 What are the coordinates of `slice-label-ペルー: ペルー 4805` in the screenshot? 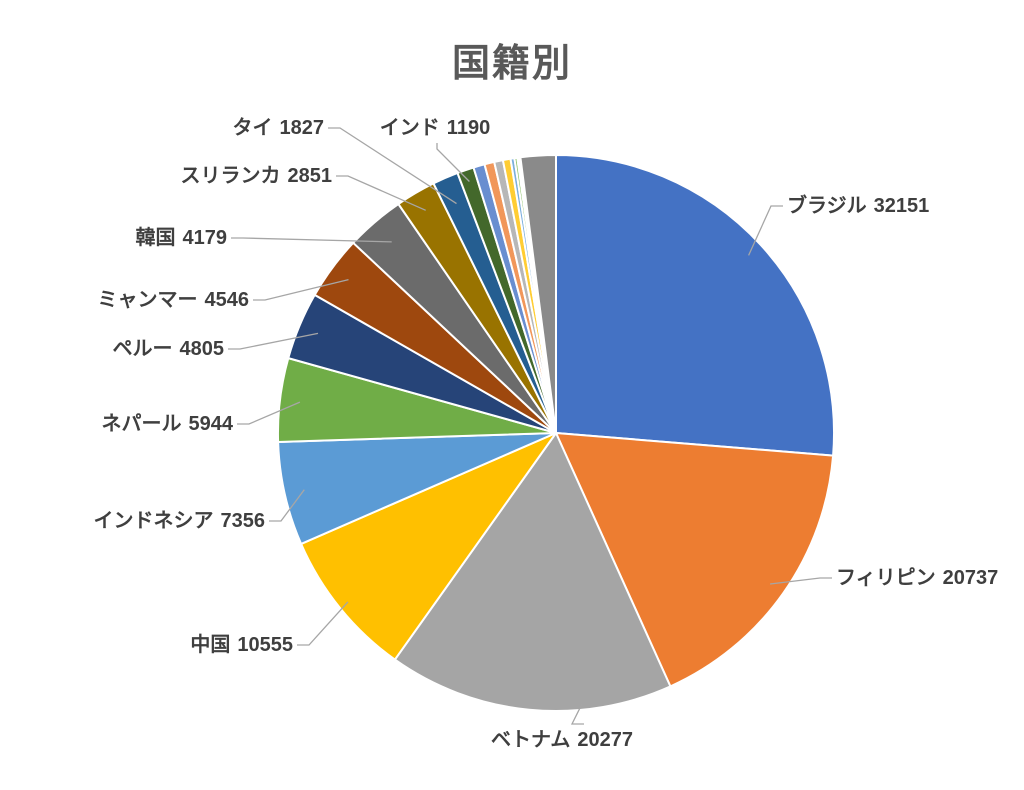 It's located at (169, 349).